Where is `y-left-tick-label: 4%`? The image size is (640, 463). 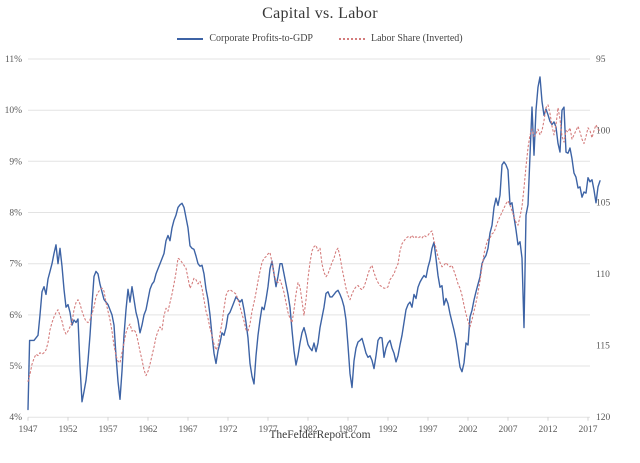
y-left-tick-label: 4% is located at coordinates (15, 418).